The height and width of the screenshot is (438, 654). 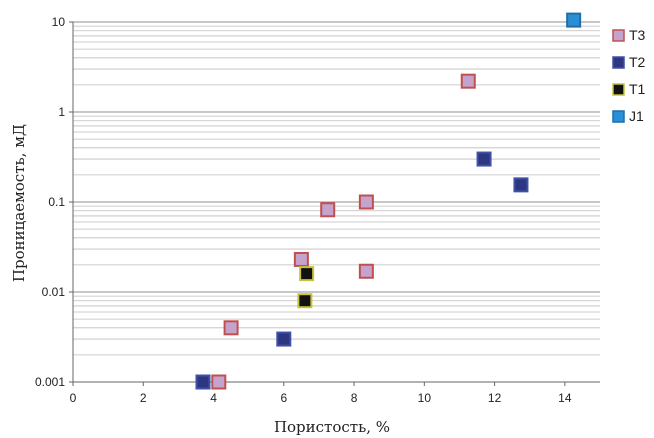 What do you see at coordinates (495, 398) in the screenshot?
I see `x-tick-label: 12` at bounding box center [495, 398].